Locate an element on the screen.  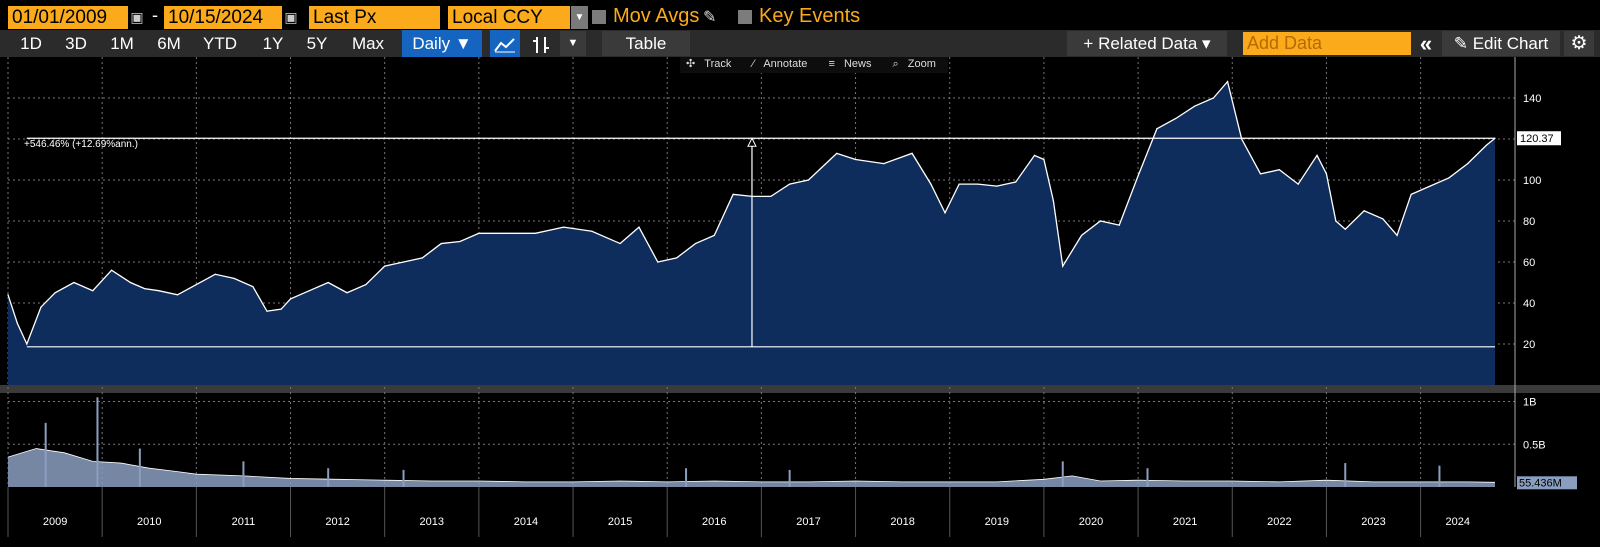
range-ytd: YTD is located at coordinates (220, 43).